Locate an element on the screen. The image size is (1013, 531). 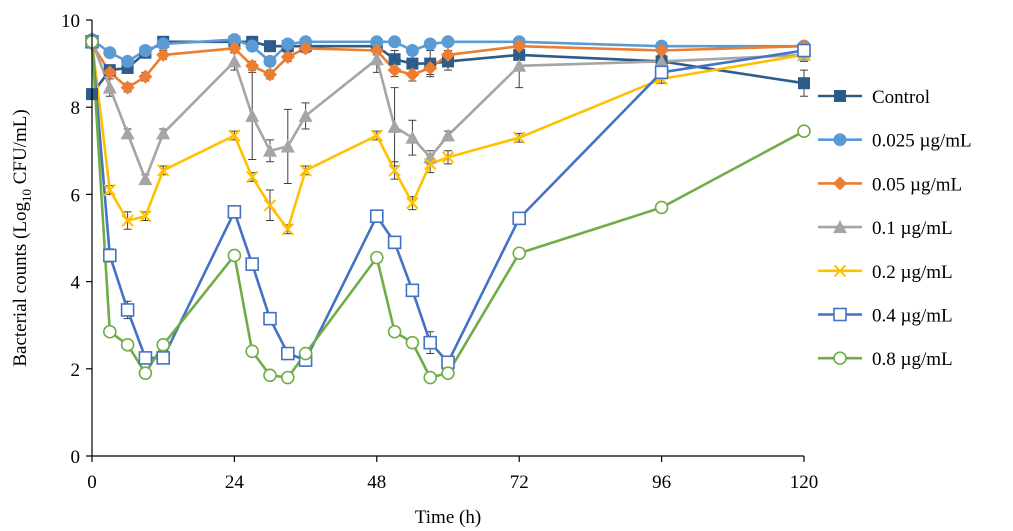
x-tick-label: 48 is located at coordinates (376, 482).